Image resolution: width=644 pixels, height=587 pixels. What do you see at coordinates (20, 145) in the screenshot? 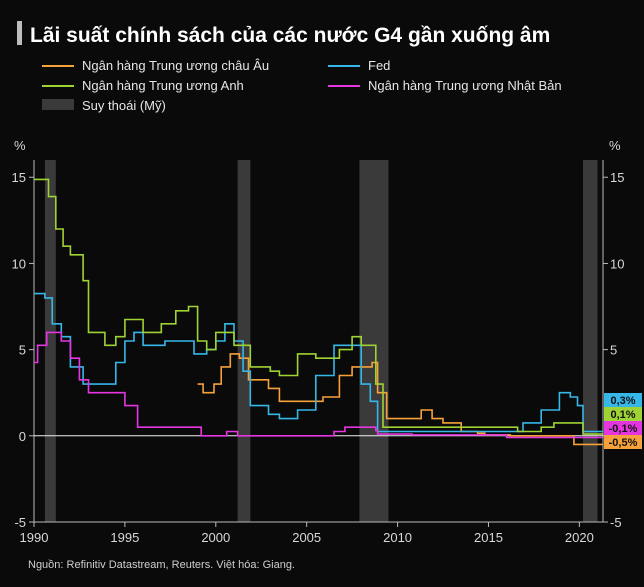
I see `y-unit-left: %` at bounding box center [20, 145].